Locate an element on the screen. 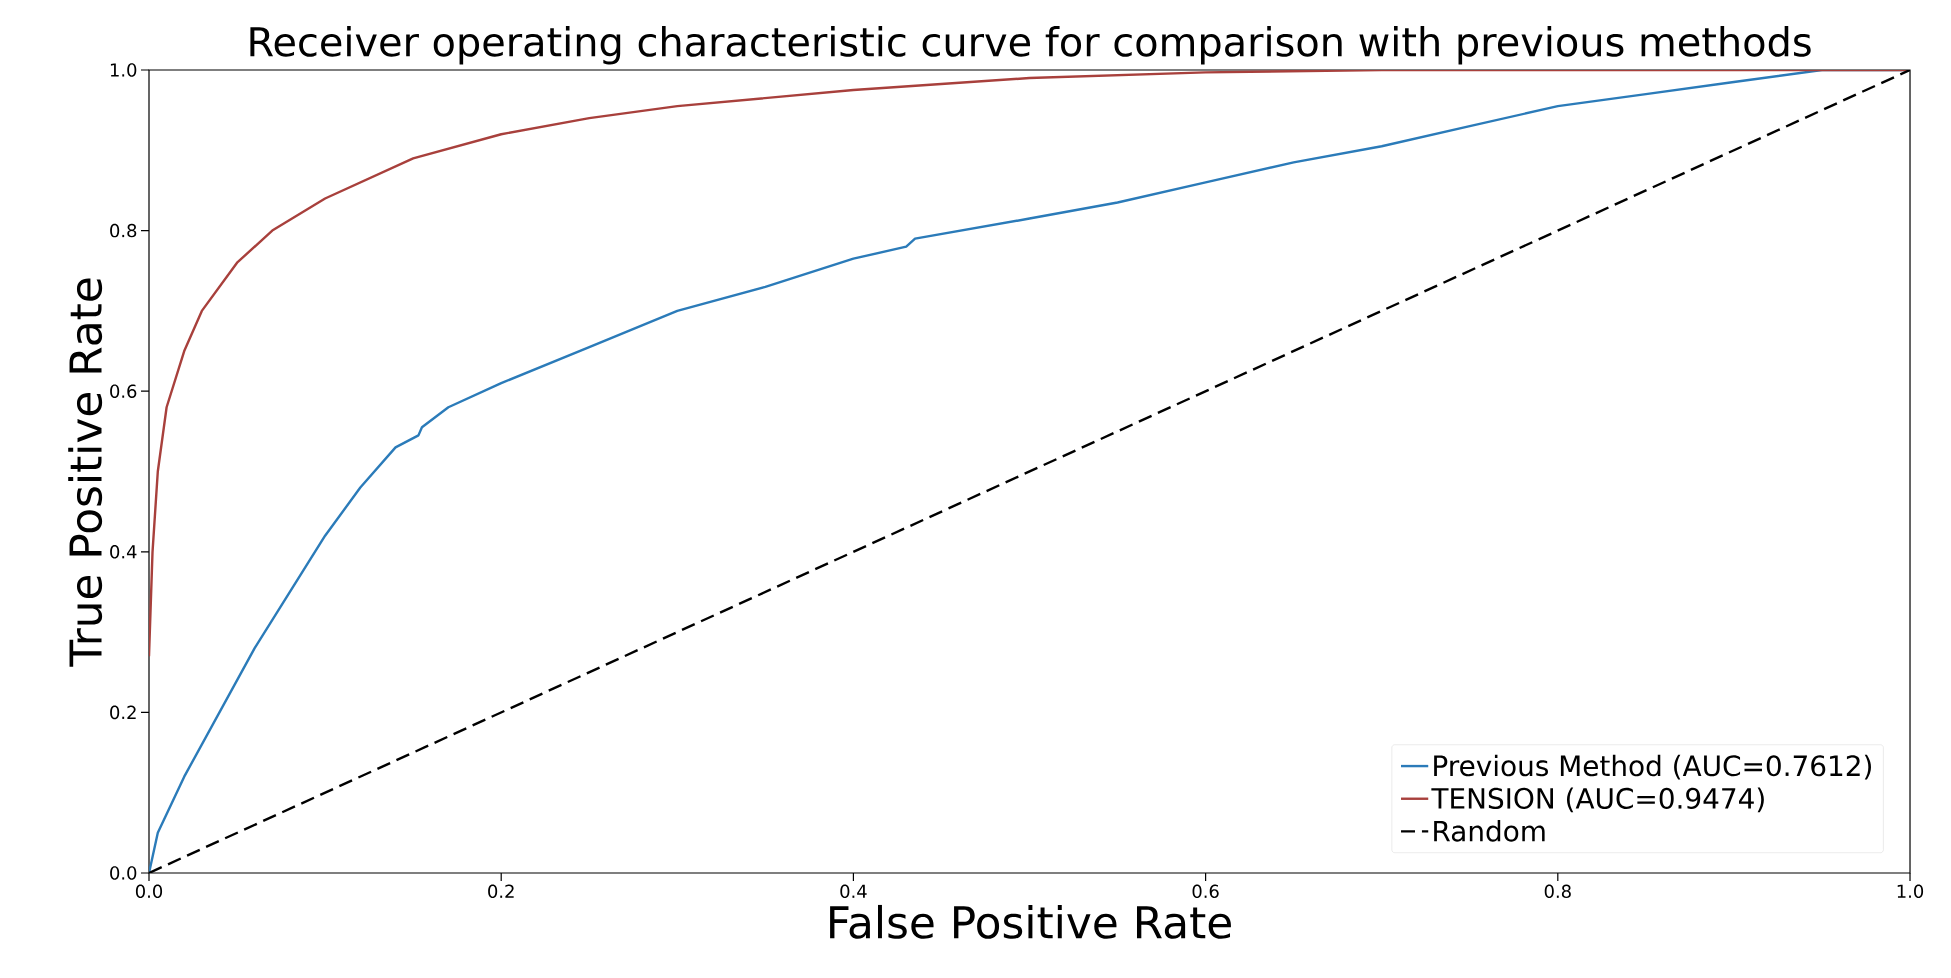 The width and height of the screenshot is (1951, 978). x-tick-label: 0.0 is located at coordinates (149, 891).